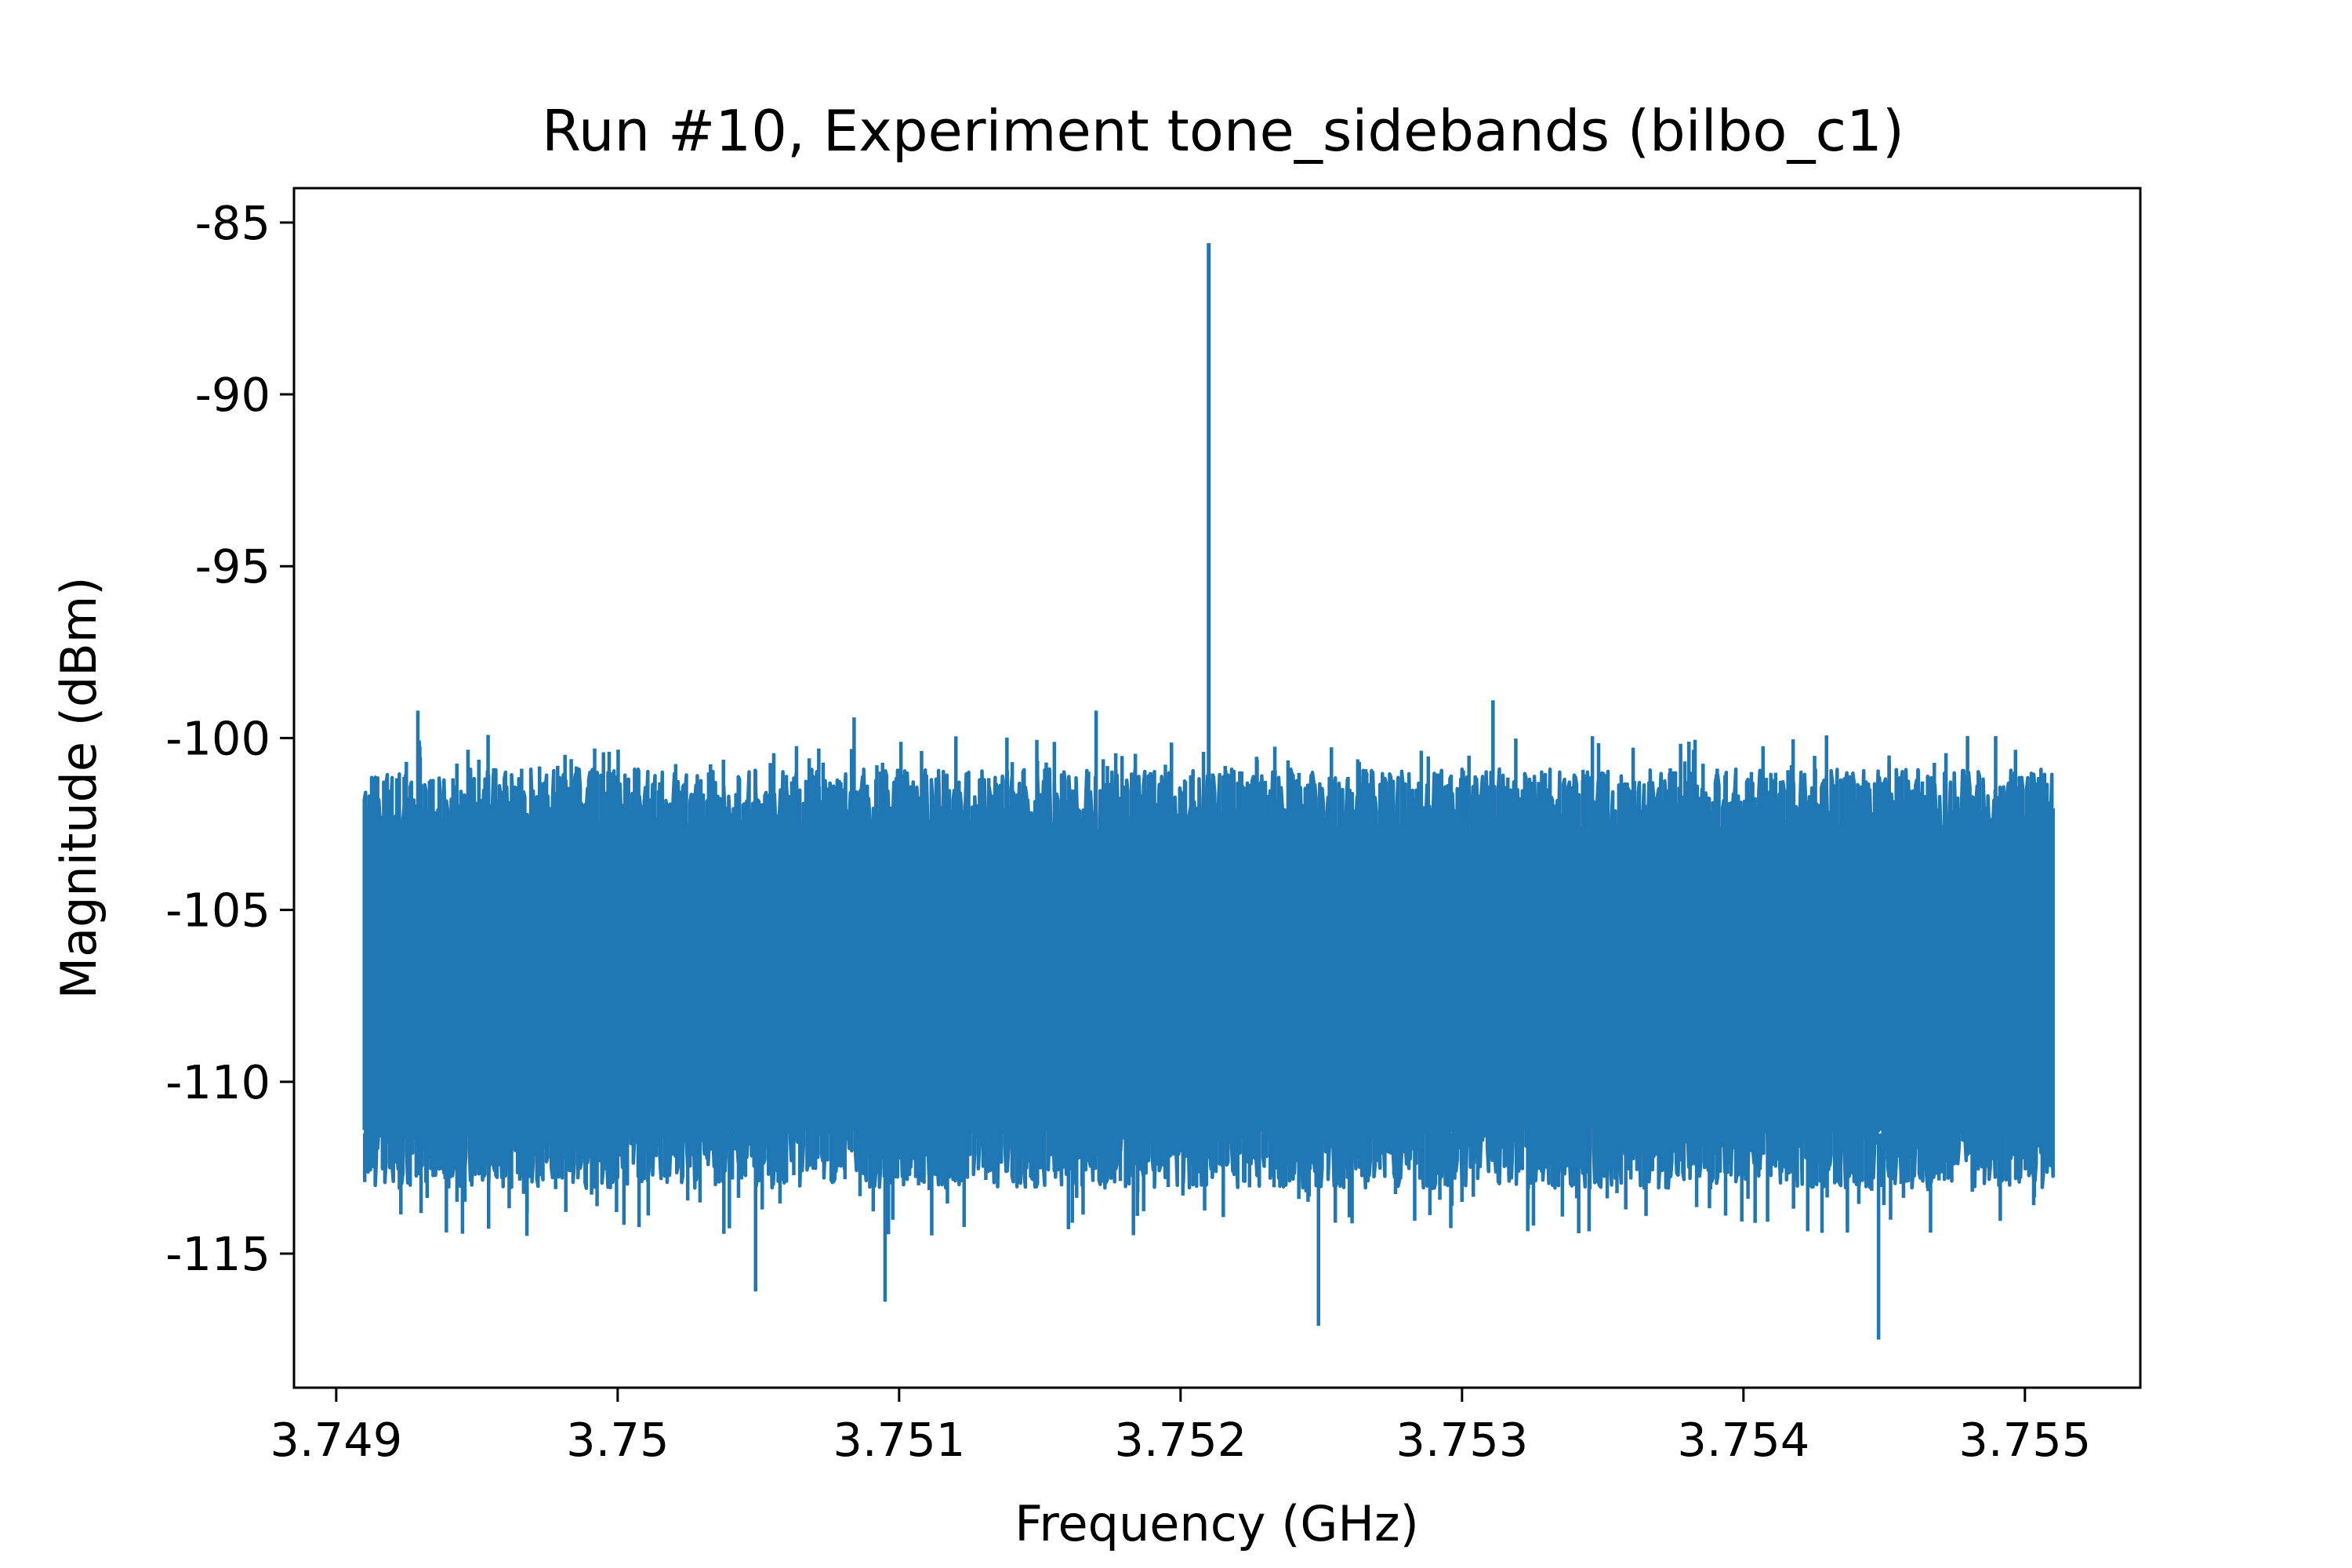  Describe the element at coordinates (78, 788) in the screenshot. I see `y-axis-label: Magnitude (dBm)` at that location.